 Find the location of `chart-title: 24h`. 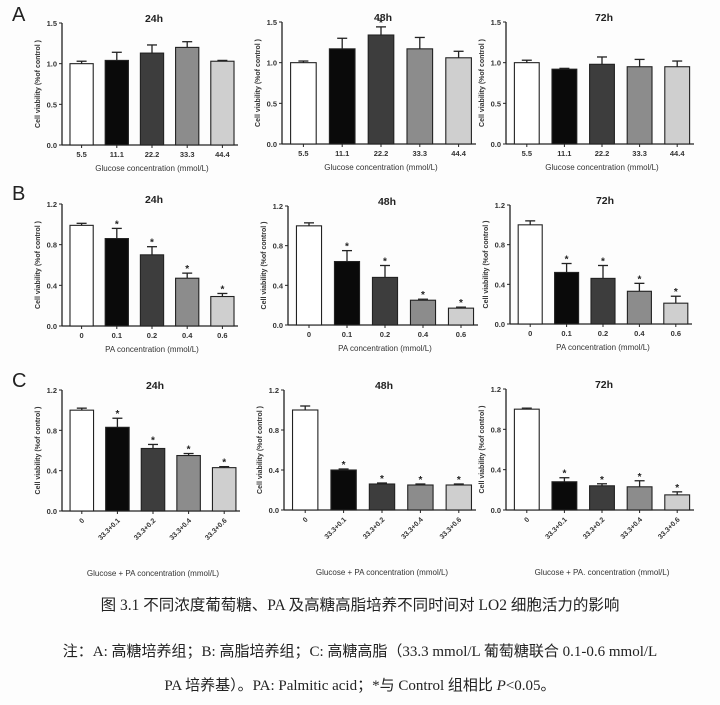

chart-title: 24h is located at coordinates (155, 386).